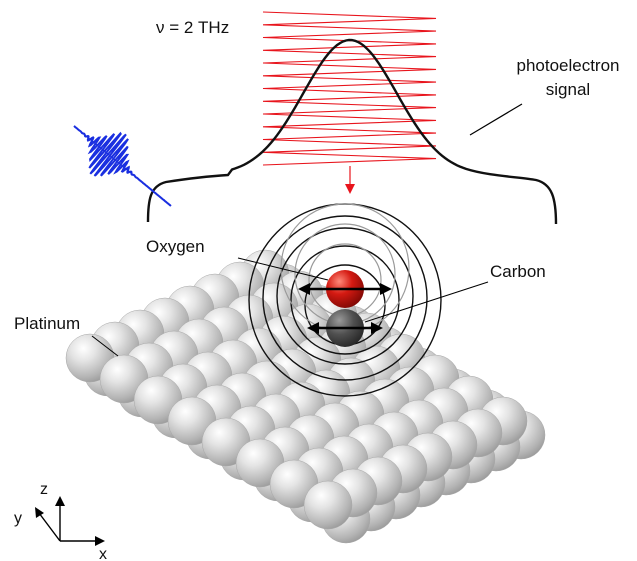  Describe the element at coordinates (103, 553) in the screenshot. I see `x-axis-label: x` at that location.